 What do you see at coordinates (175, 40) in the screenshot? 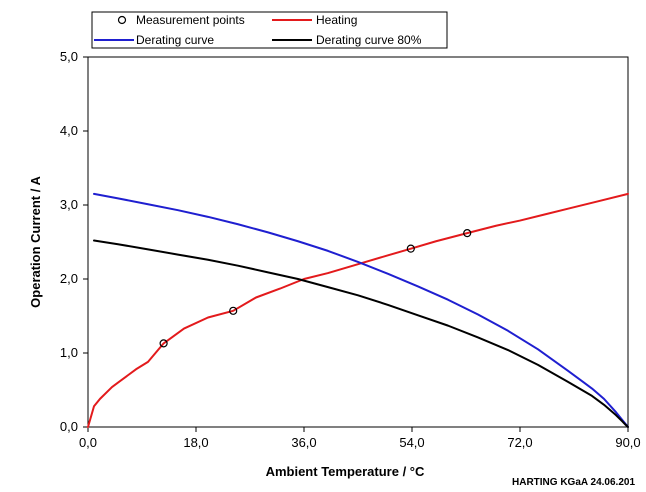
I see `legend-label-derating-curve: Derating curve` at bounding box center [175, 40].